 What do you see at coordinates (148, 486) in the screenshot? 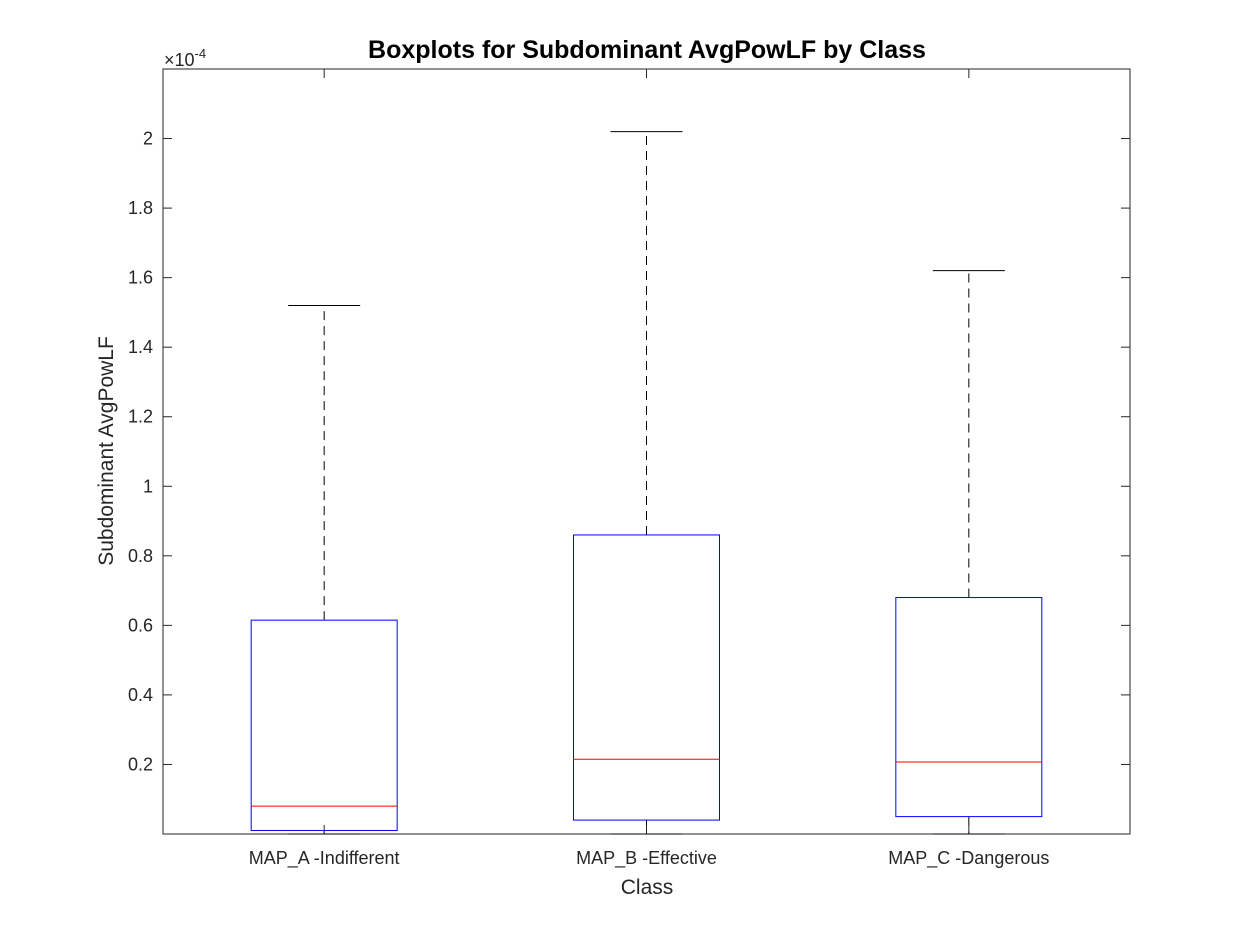
I see `y-tick-label: 1` at bounding box center [148, 486].